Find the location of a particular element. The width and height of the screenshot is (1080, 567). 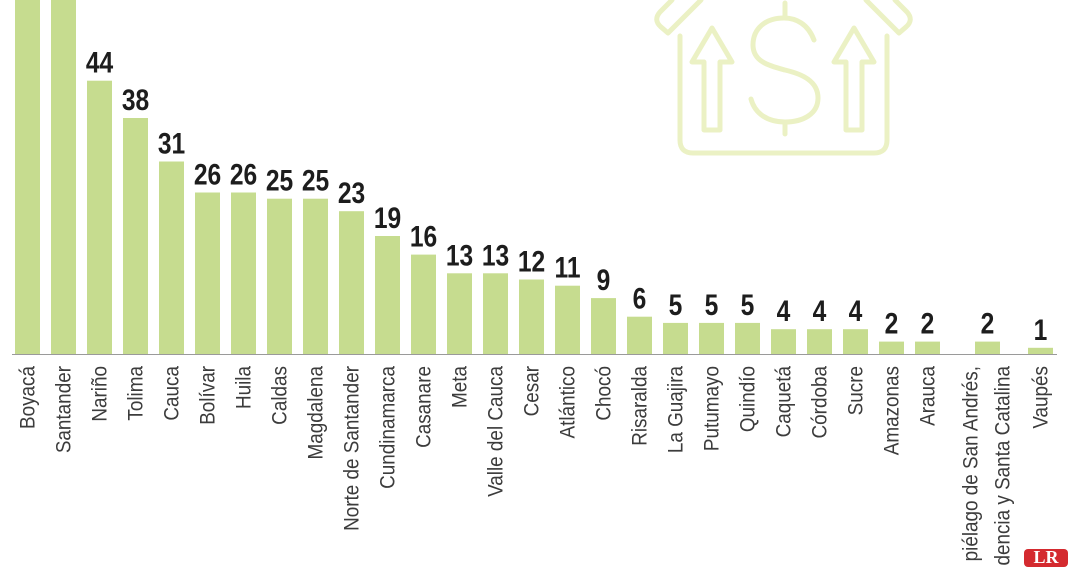

bar-tolima is located at coordinates (135, 236).